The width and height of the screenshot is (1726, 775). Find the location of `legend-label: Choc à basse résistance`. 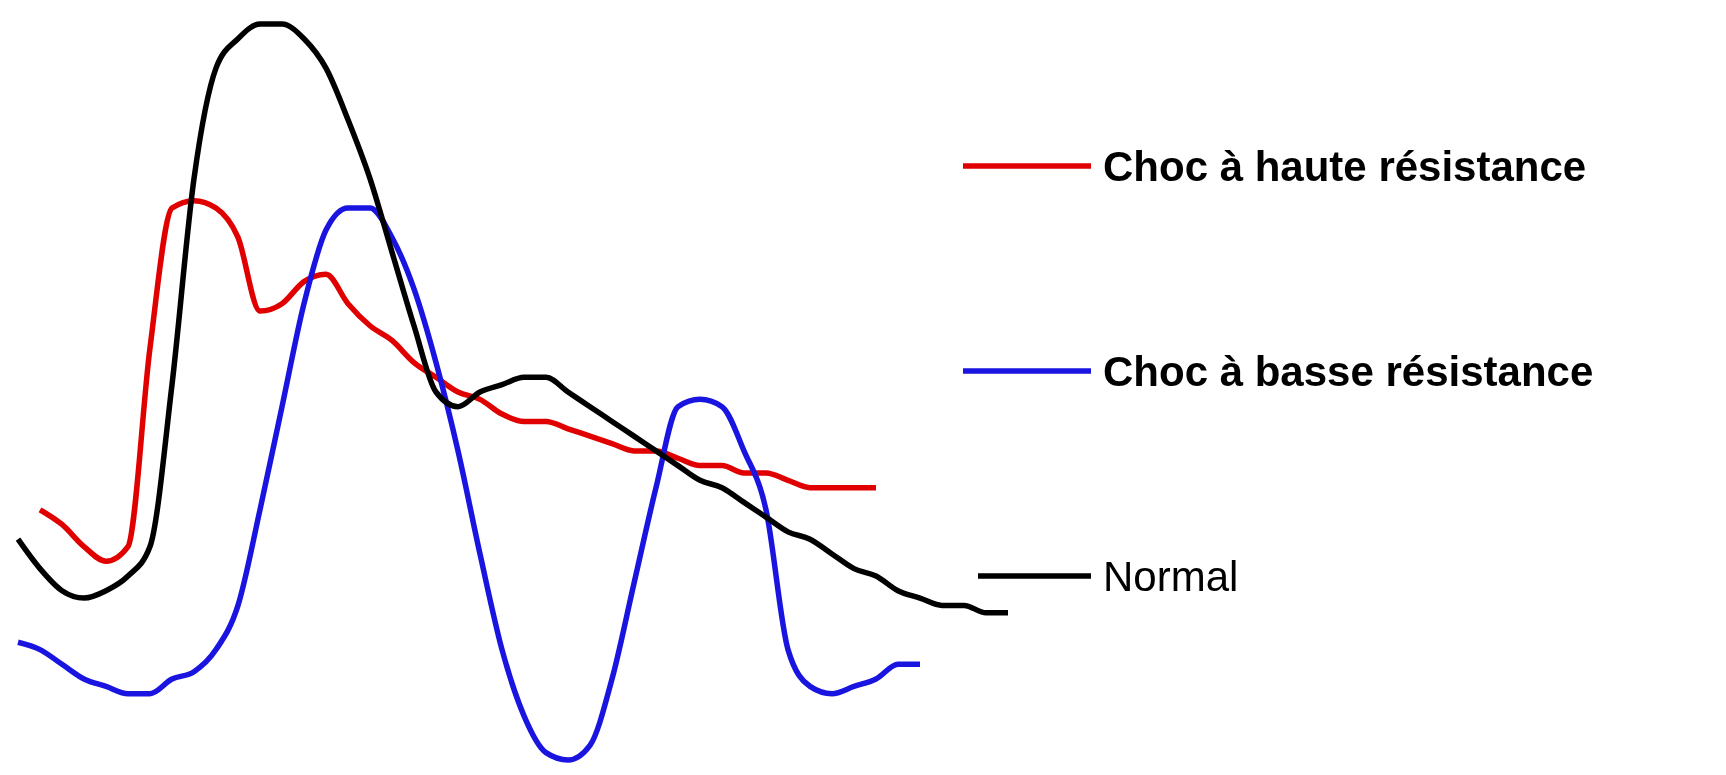

legend-label: Choc à basse résistance is located at coordinates (1348, 371).